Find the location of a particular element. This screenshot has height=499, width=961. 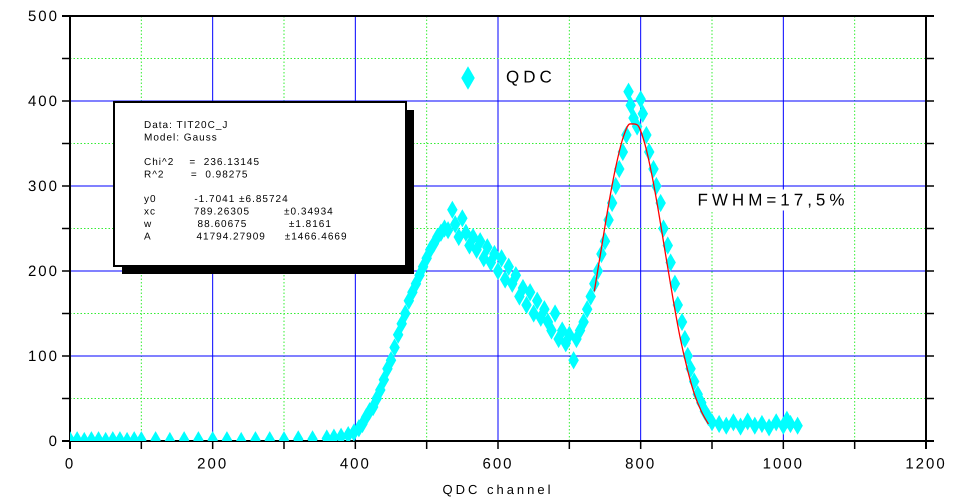

annotation: R^2 = 0.98275 is located at coordinates (196, 175).